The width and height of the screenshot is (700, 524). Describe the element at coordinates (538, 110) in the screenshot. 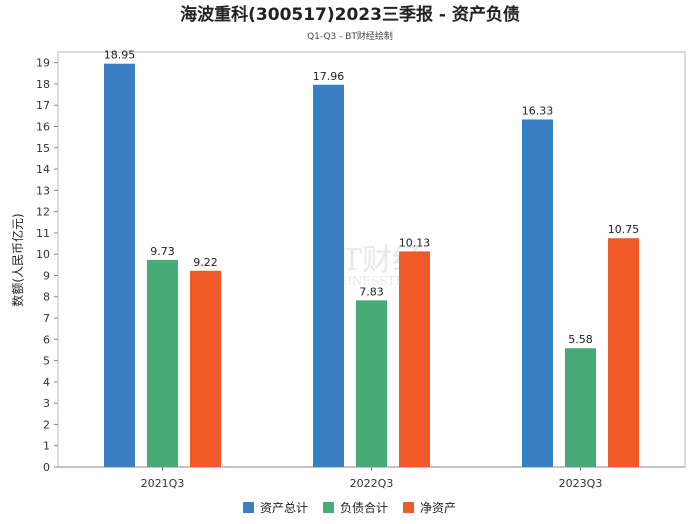

I see `bar-value-label: 16.33` at that location.